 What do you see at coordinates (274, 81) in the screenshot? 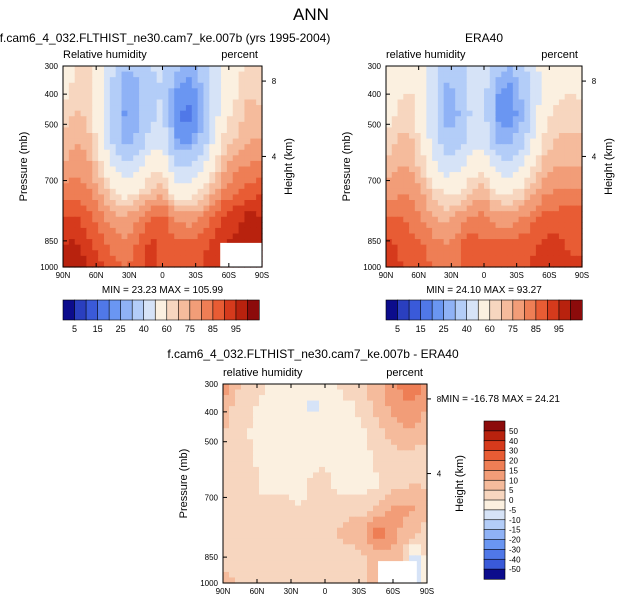
I see `y-right-tick-label: 8` at bounding box center [274, 81].